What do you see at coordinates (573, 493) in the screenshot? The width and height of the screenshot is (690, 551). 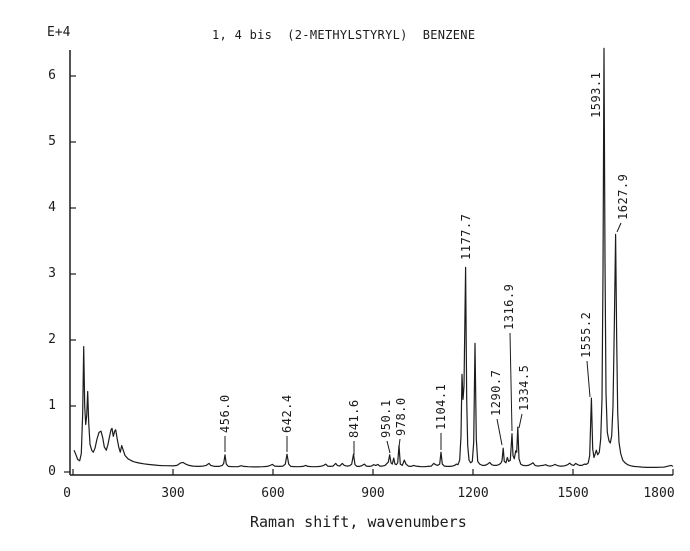 I see `x-tick-label: 1500` at bounding box center [573, 493].